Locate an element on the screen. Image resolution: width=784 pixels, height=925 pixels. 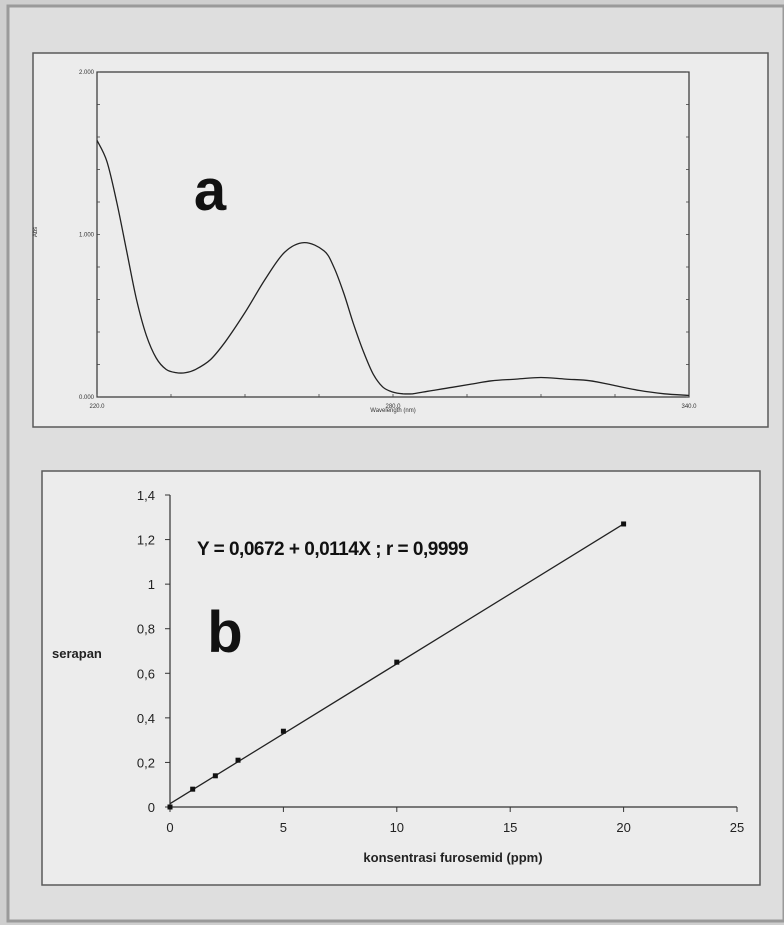
panel-b-y-tick-label: 0,8 is located at coordinates (146, 629).